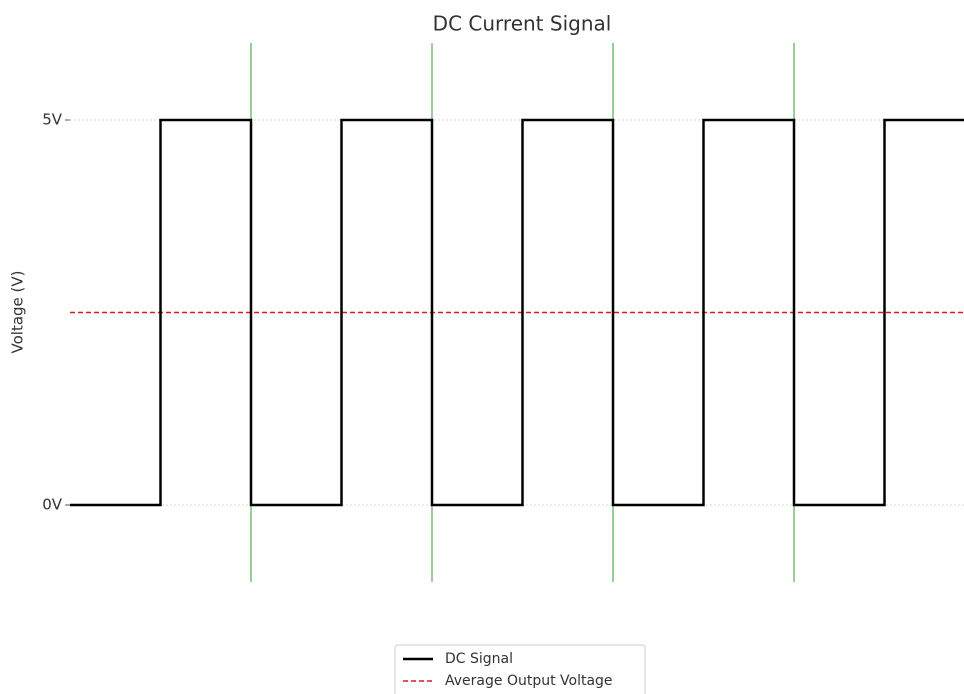  I want to click on y-axis-label: Voltage (V), so click(18, 312).